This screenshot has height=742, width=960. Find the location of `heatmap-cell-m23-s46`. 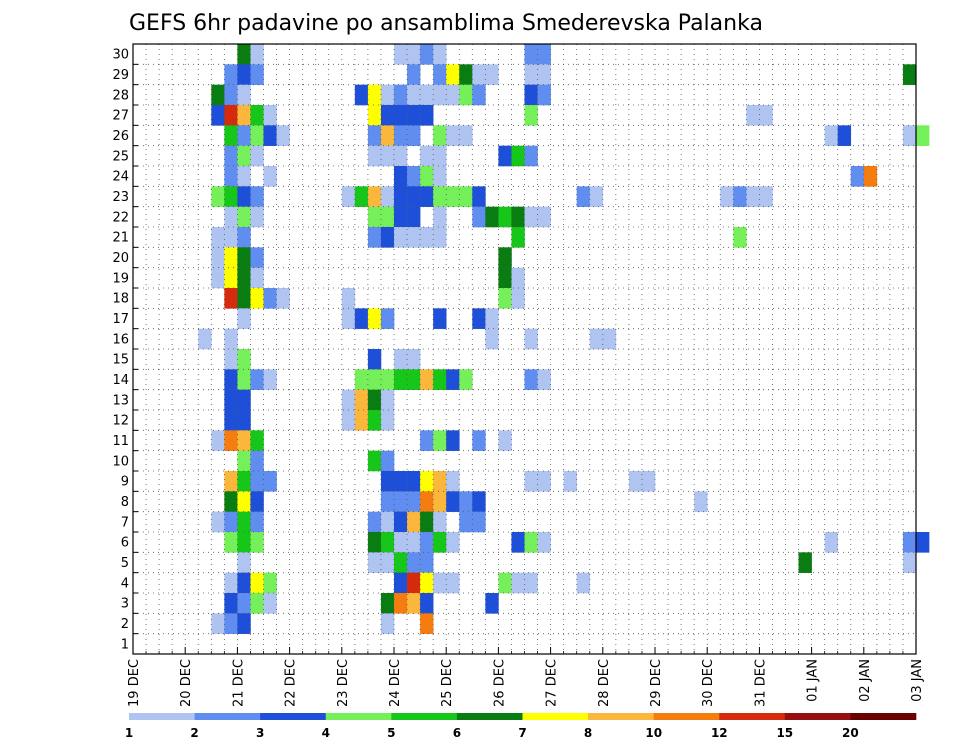

heatmap-cell-m23-s46 is located at coordinates (740, 196).